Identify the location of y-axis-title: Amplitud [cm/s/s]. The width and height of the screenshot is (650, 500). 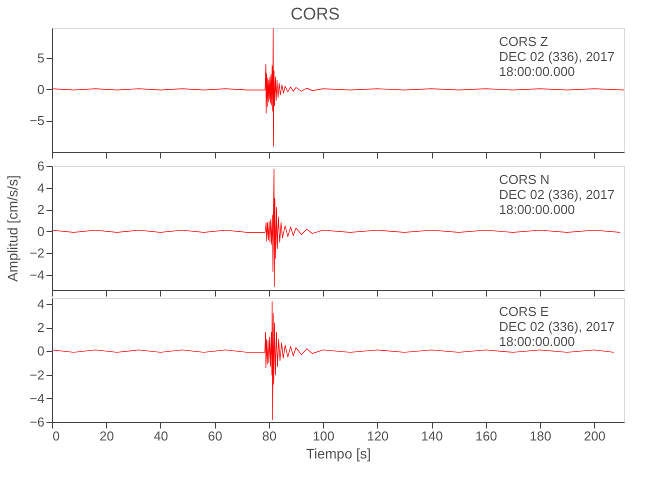
(12, 228).